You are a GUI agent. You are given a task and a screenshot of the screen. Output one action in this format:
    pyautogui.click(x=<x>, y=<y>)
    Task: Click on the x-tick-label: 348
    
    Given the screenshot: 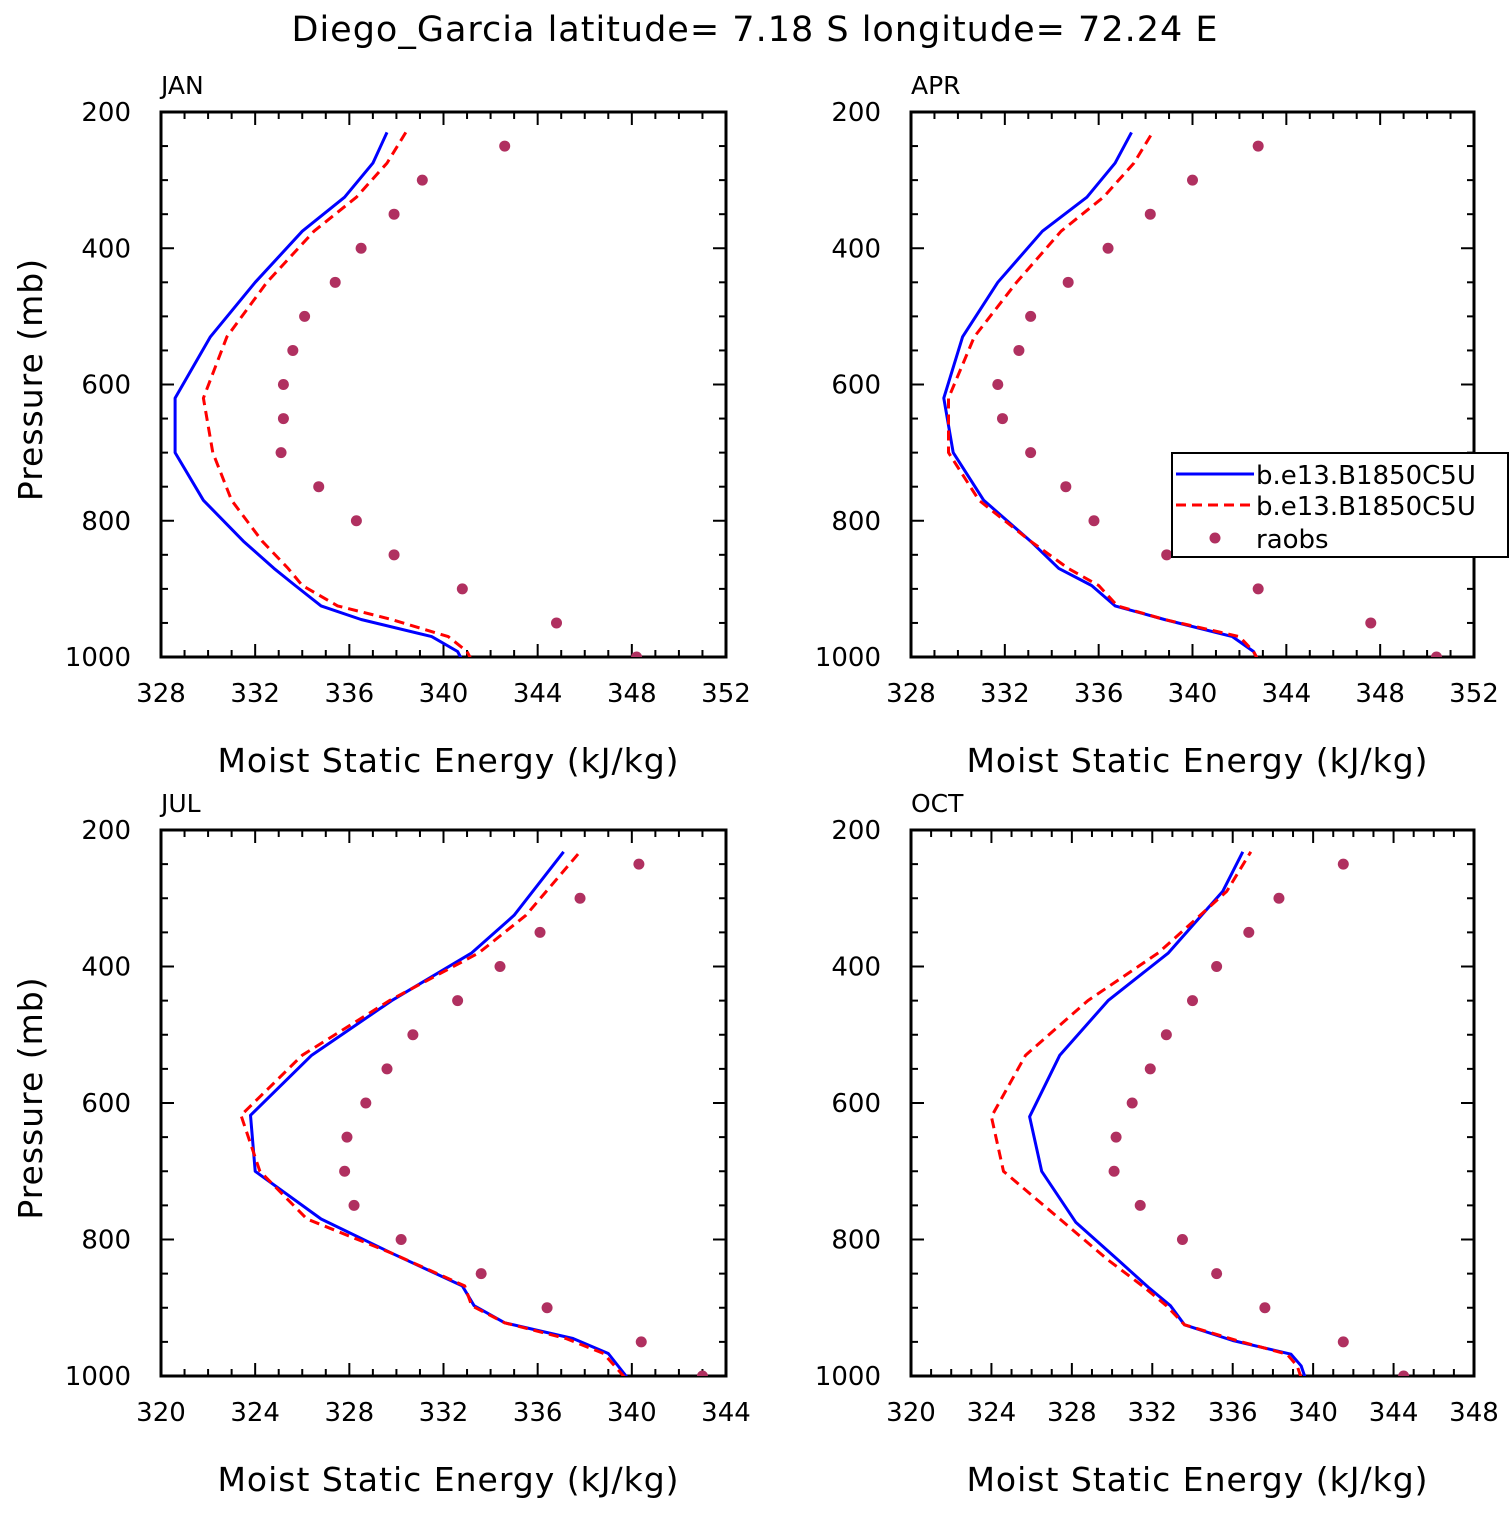 What is the action you would take?
    pyautogui.click(x=1380, y=694)
    